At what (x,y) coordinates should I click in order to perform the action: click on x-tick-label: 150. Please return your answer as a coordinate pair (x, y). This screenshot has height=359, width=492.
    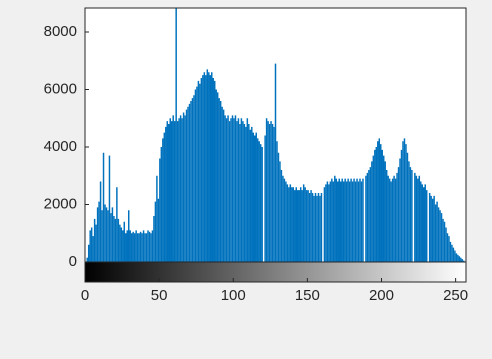
    Looking at the image, I should click on (307, 295).